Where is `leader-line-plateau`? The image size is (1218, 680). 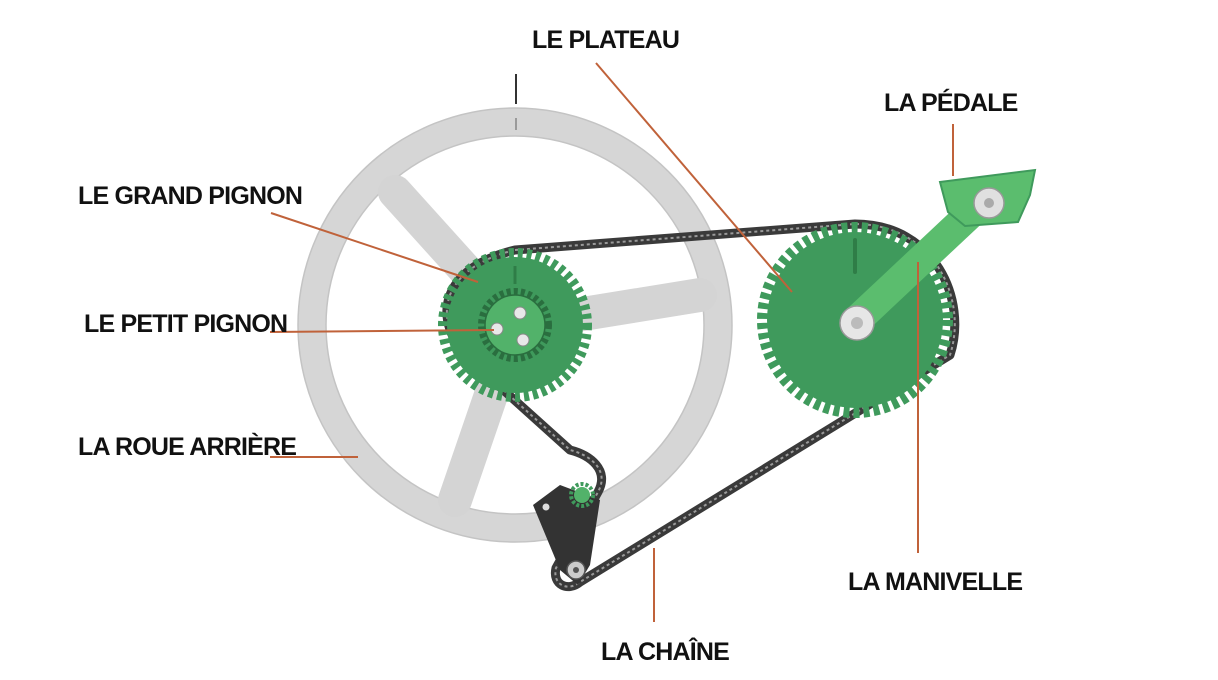
leader-line-plateau is located at coordinates (694, 177).